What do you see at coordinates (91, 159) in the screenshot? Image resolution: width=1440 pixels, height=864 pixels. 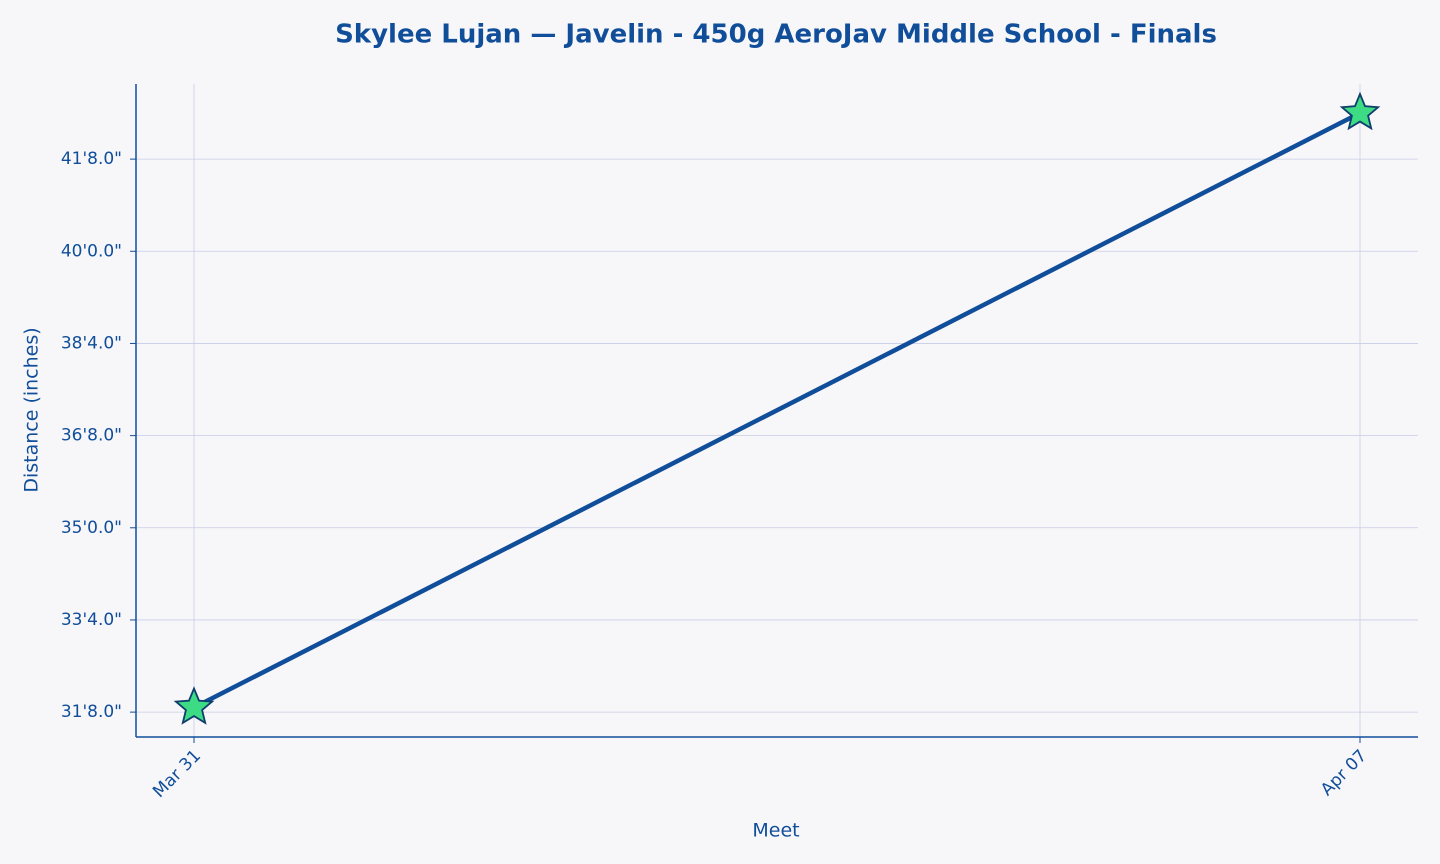 I see `y-tick-label: 41'8.0"` at bounding box center [91, 159].